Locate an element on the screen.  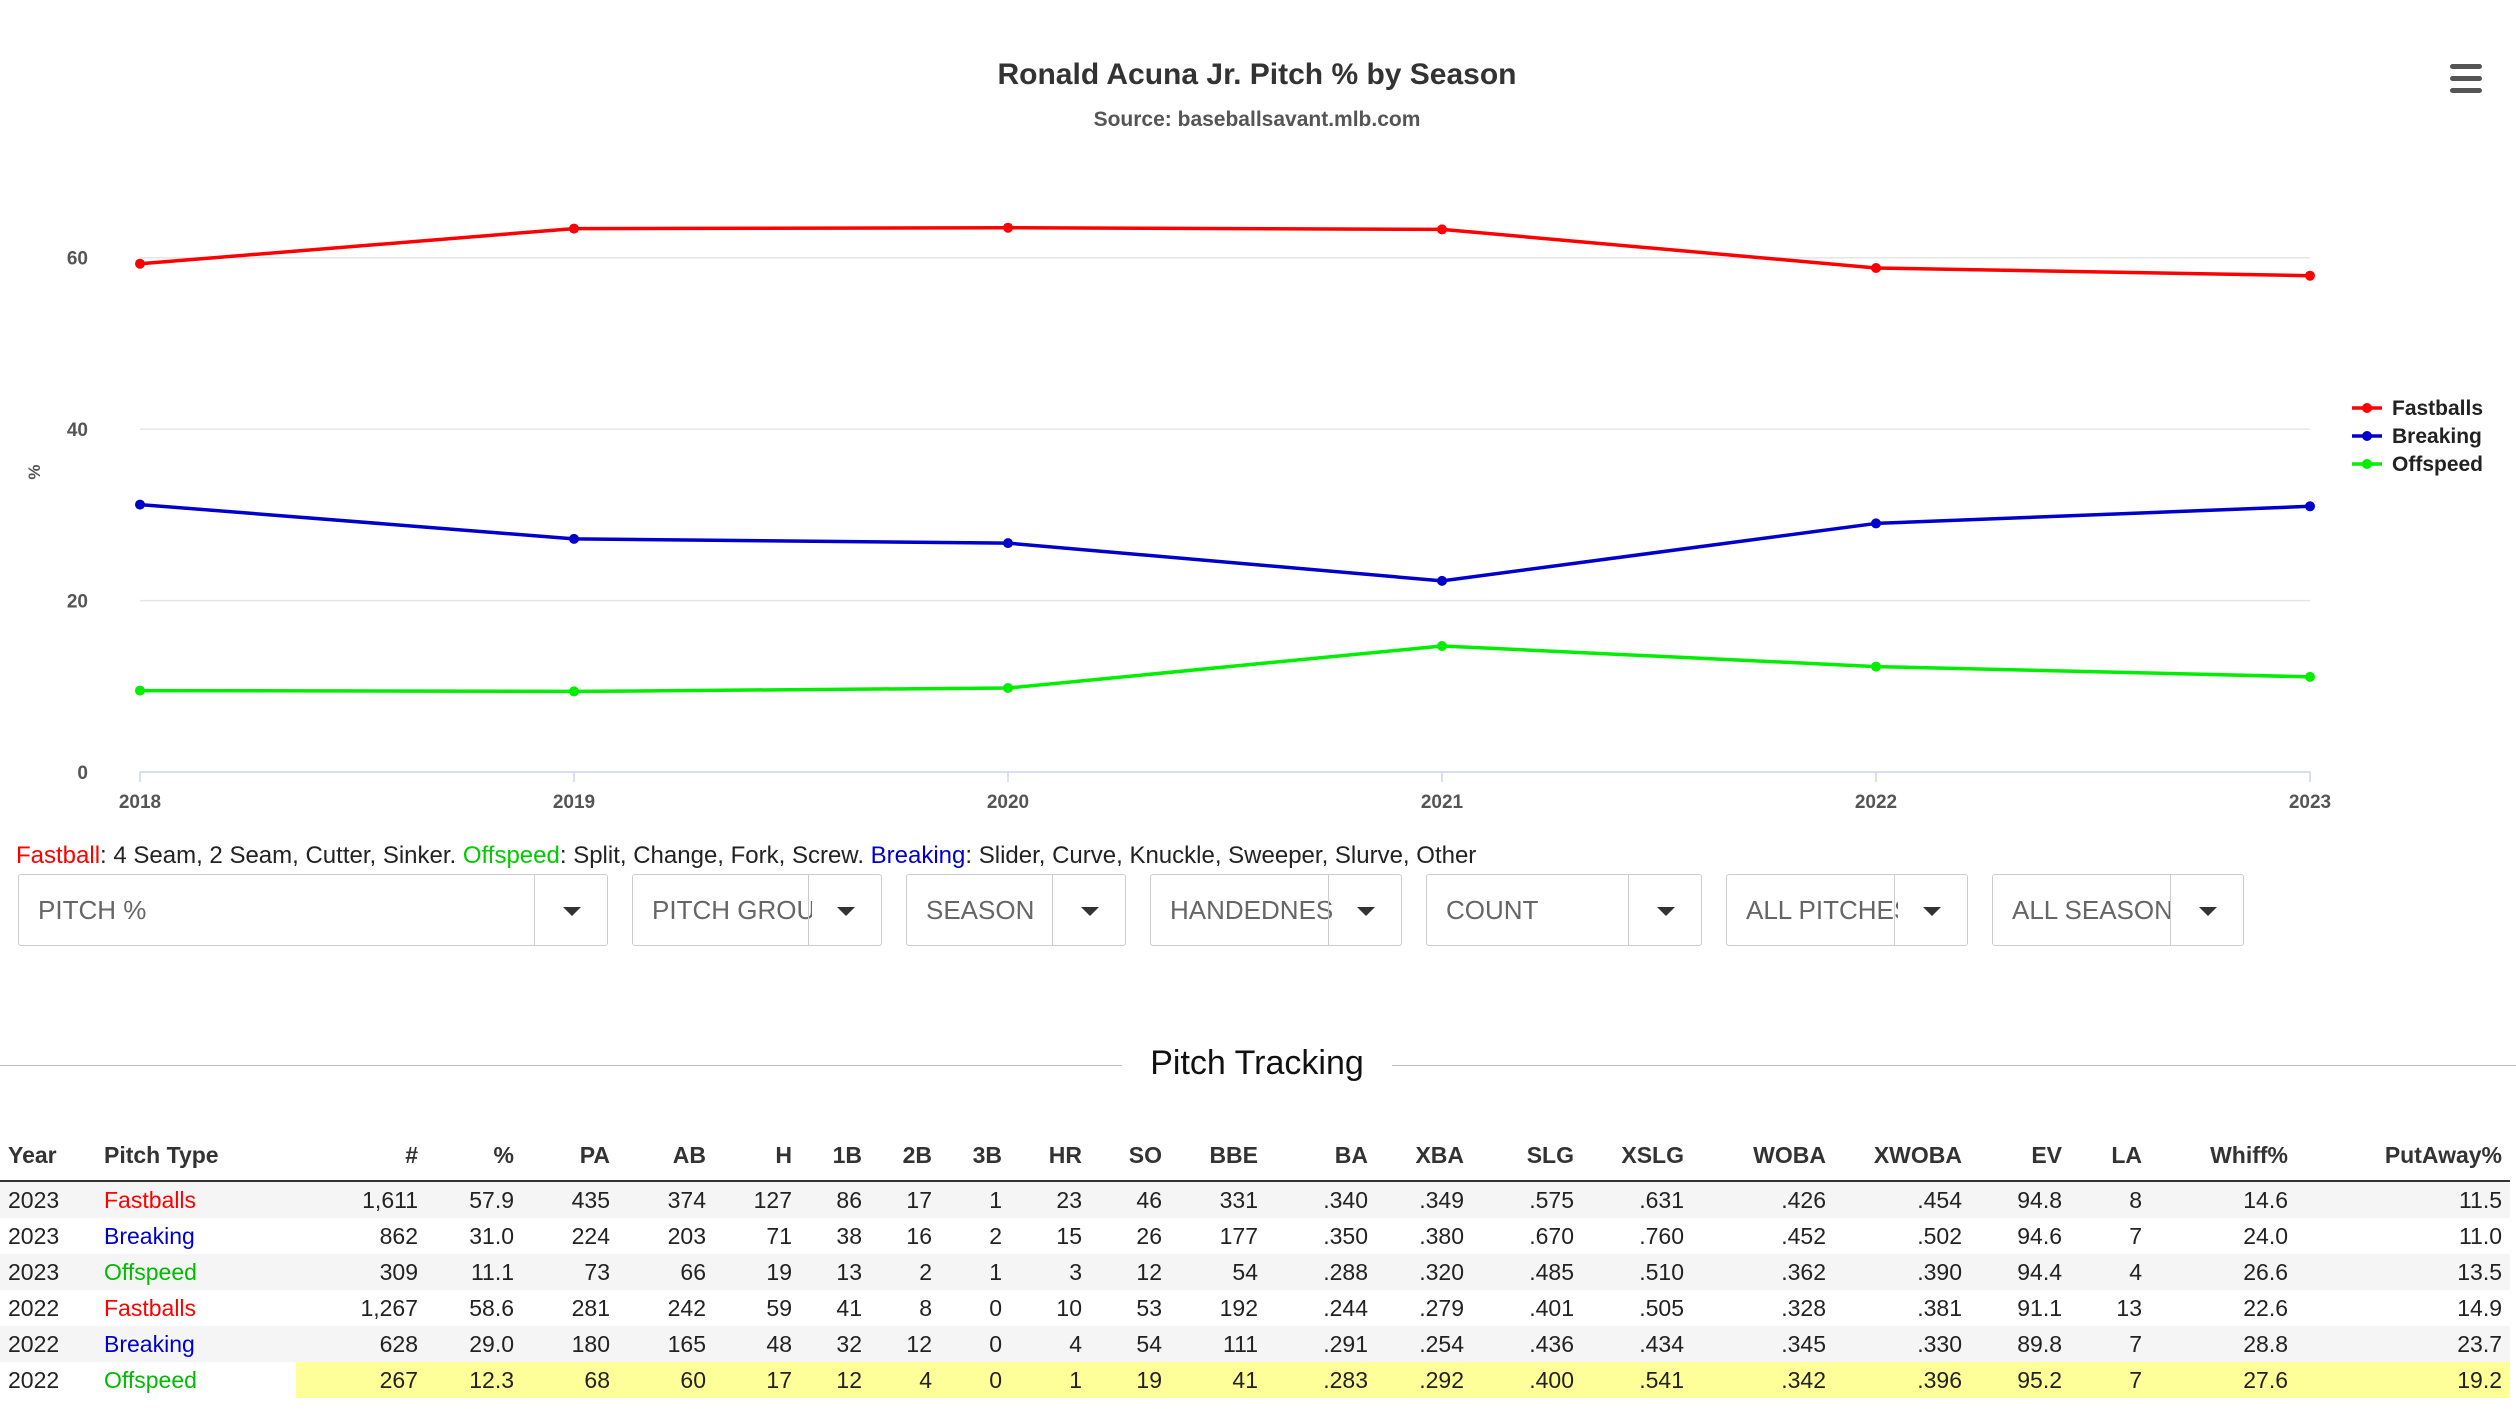
dropdown-label: COUNT is located at coordinates (1492, 910).